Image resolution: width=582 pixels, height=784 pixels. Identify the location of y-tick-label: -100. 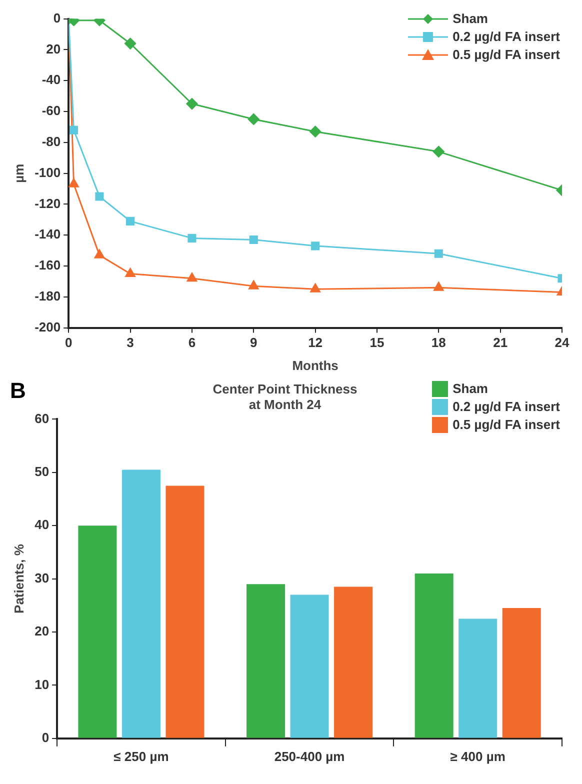
(47, 172).